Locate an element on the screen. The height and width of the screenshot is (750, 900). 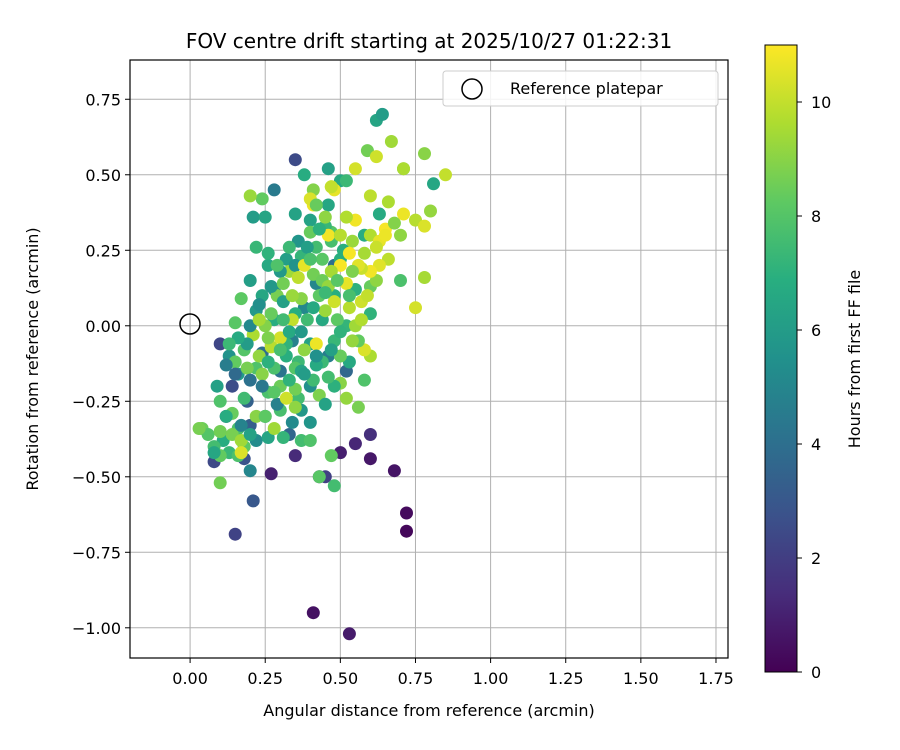
legend-box is located at coordinates (580, 88).